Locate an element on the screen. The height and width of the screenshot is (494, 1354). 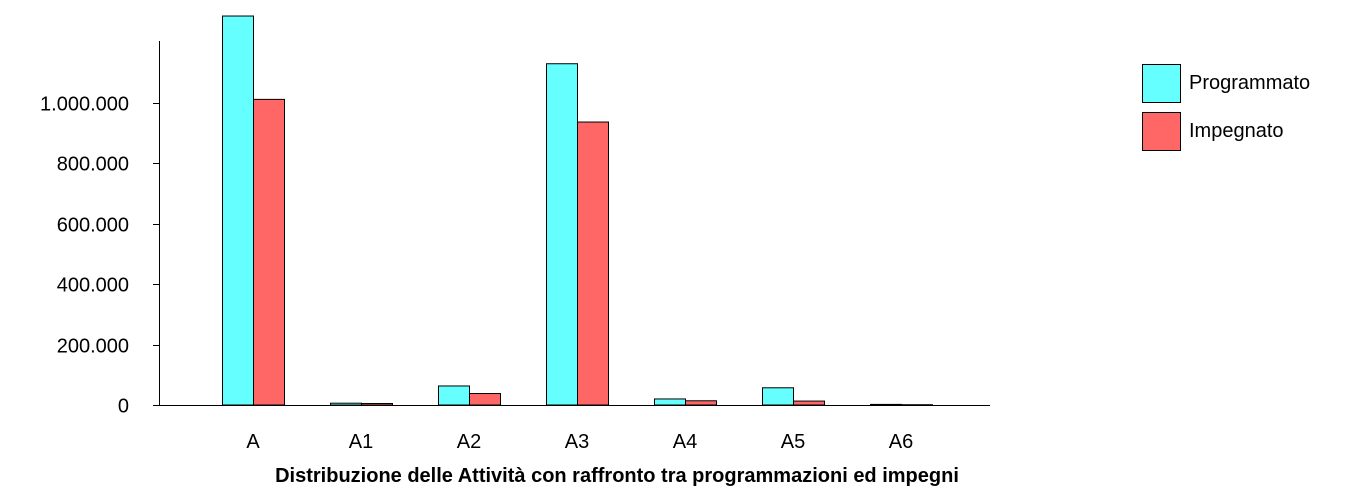
x-tick-label: A6 is located at coordinates (901, 442).